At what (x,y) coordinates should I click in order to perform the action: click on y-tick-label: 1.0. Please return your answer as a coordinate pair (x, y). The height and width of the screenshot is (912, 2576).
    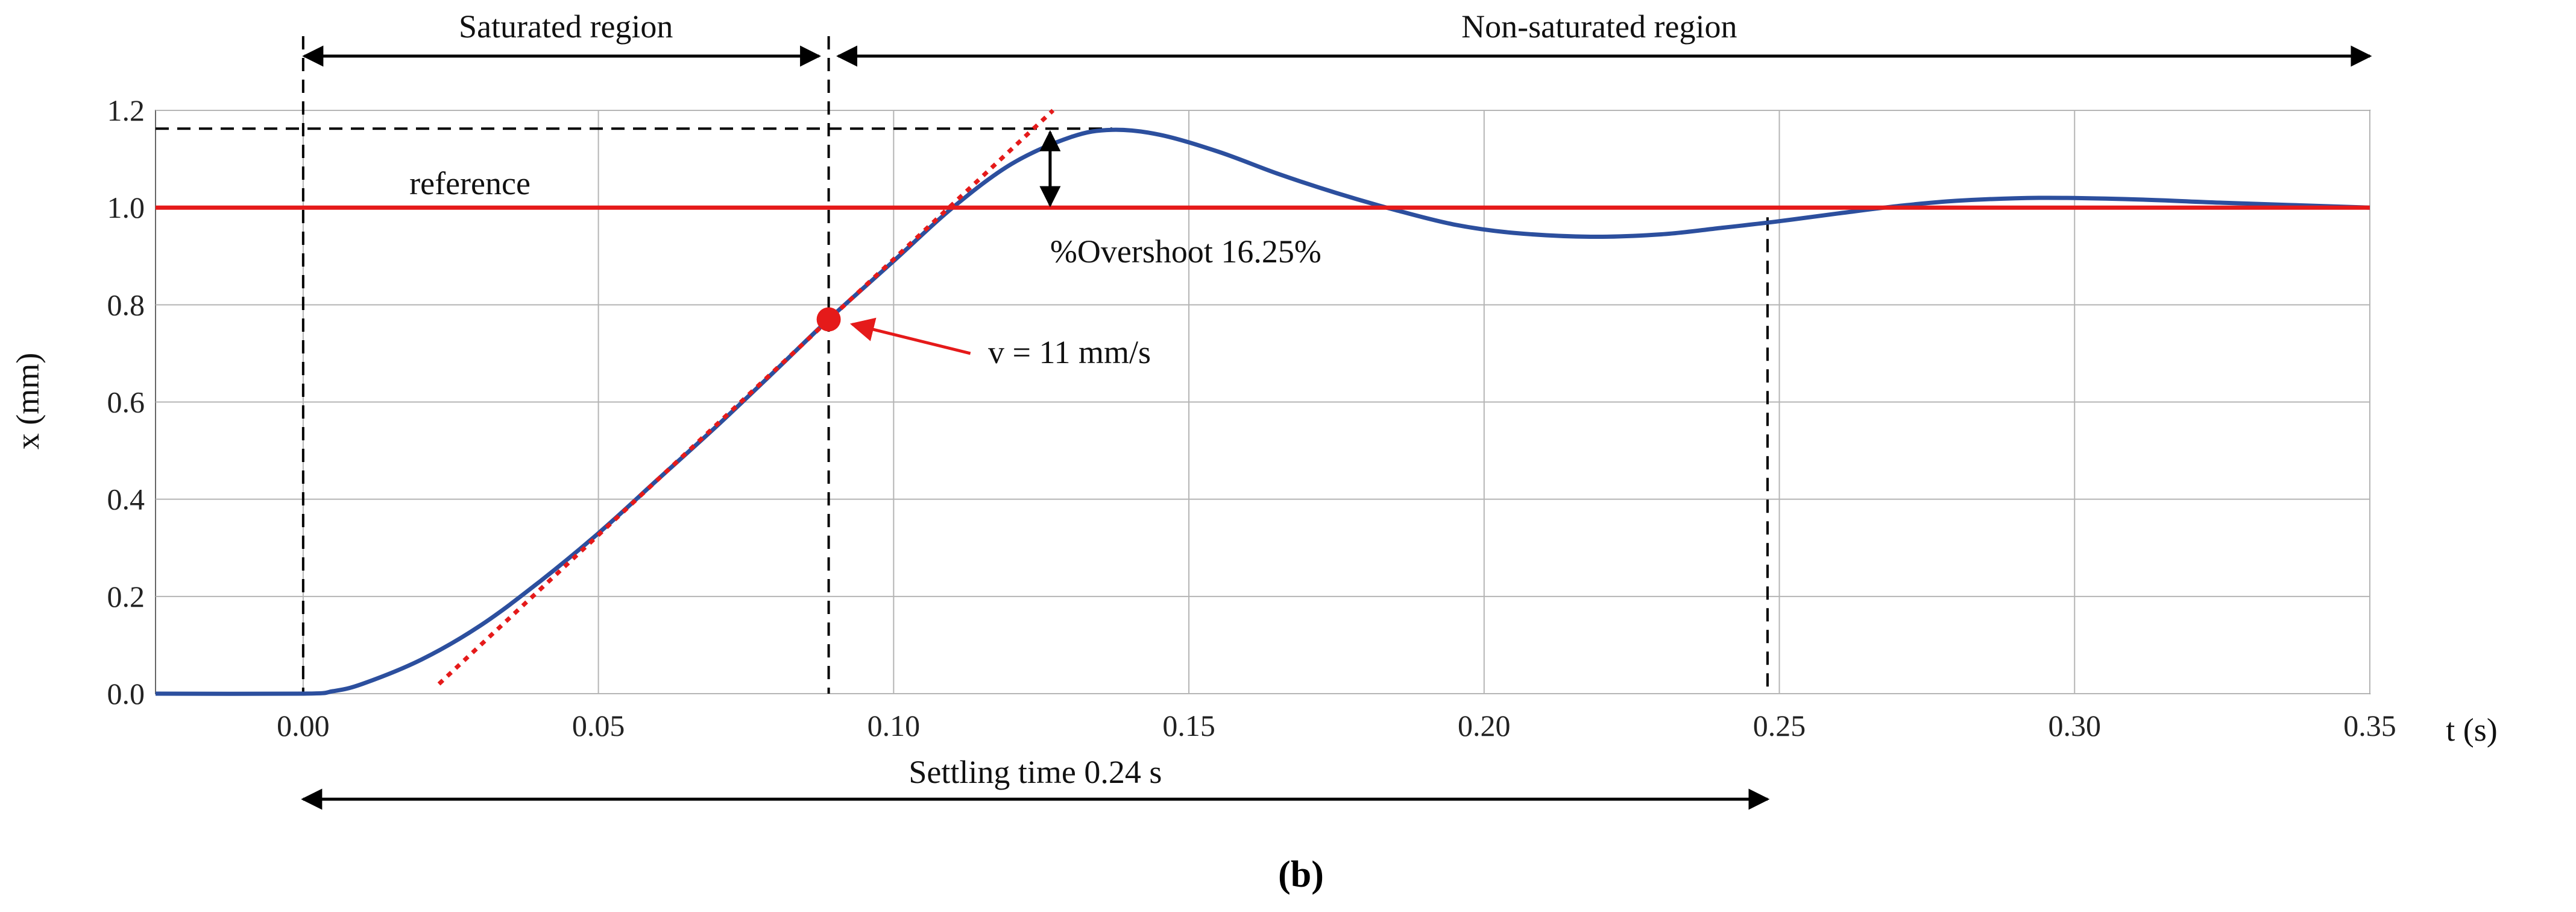
    Looking at the image, I should click on (126, 207).